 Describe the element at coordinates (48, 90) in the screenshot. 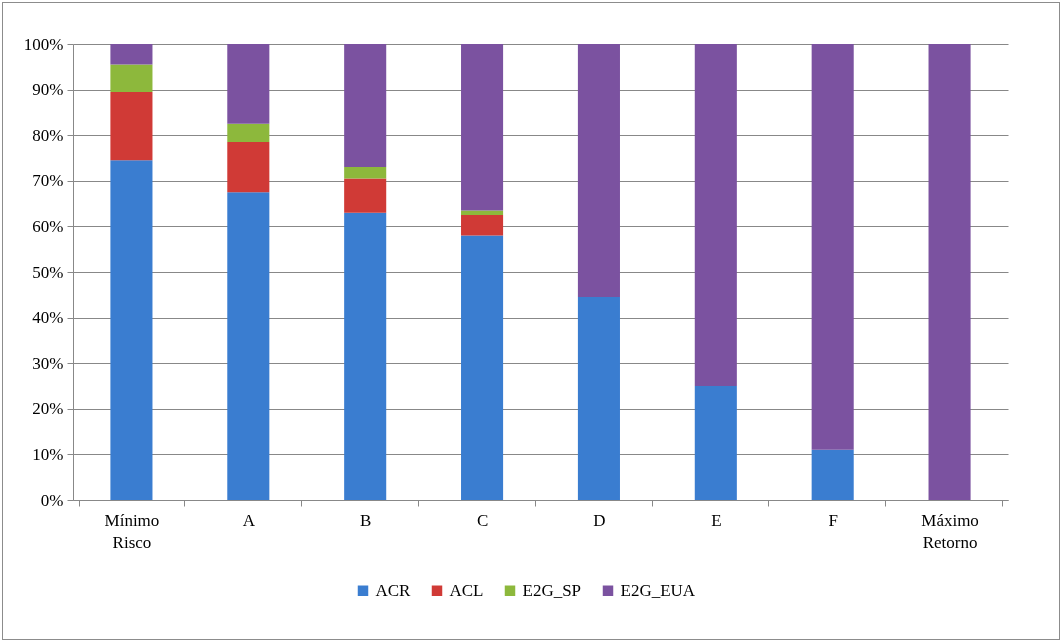

I see `y-tick-label: 90%` at that location.